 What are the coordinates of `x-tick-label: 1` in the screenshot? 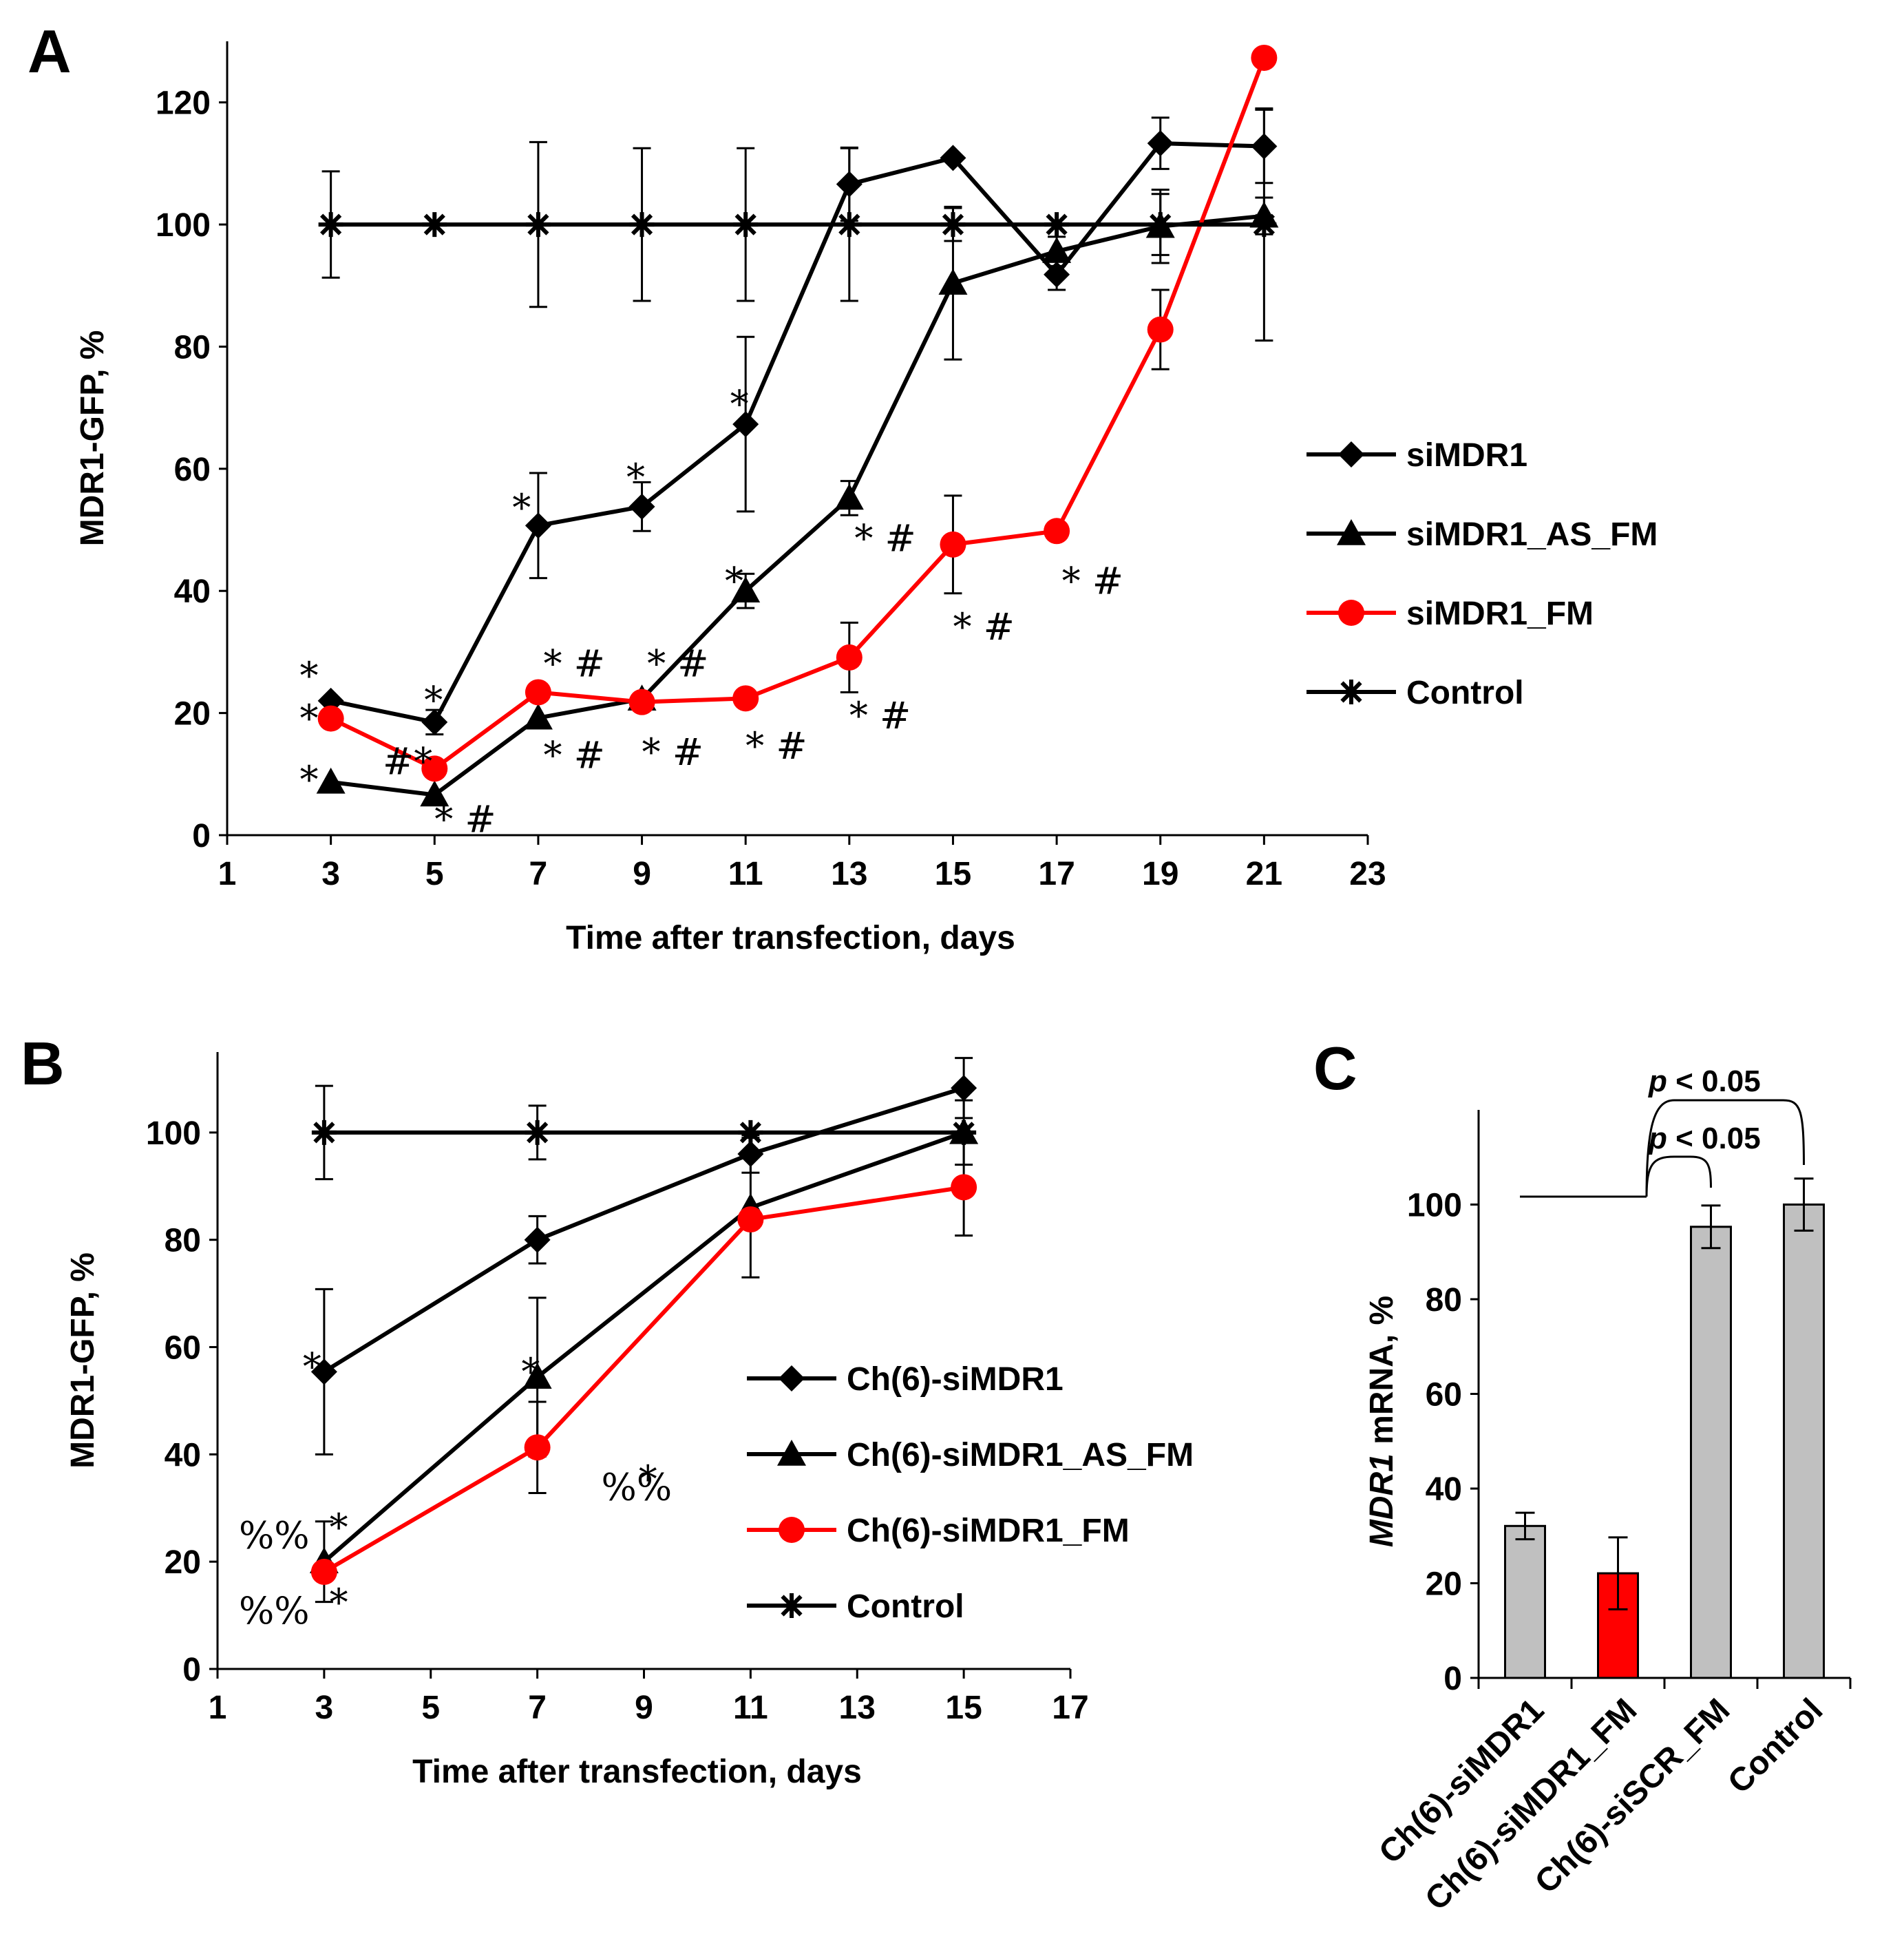 It's located at (218, 1708).